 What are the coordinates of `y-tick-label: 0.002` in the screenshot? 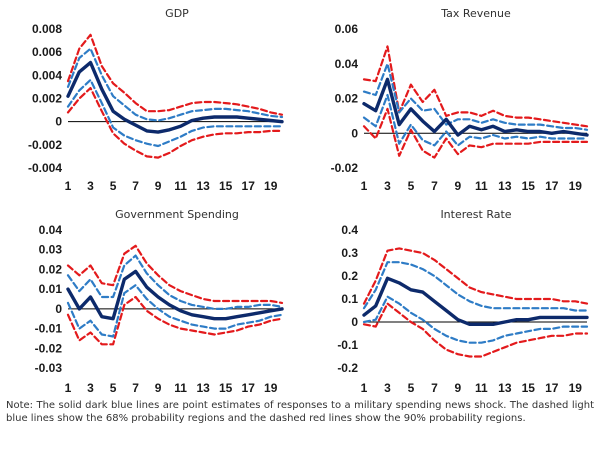 It's located at (47, 99).